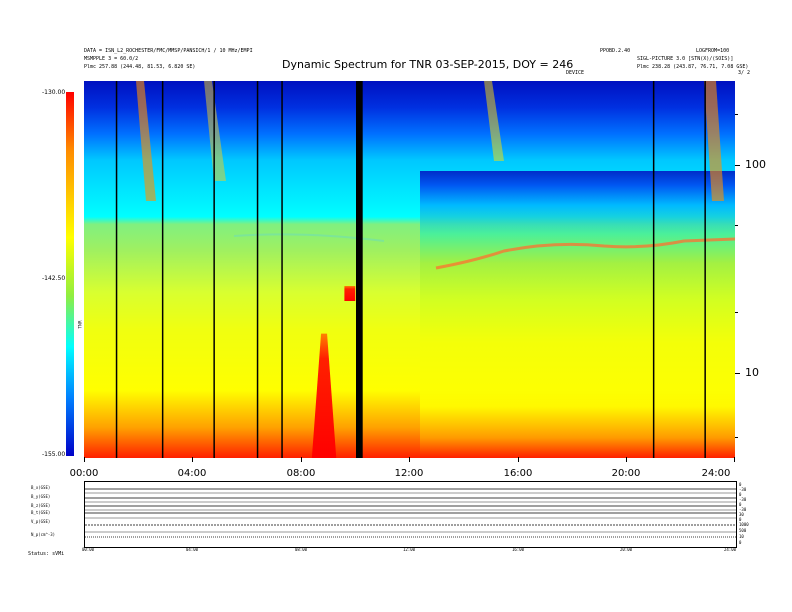  Describe the element at coordinates (140, 67) in the screenshot. I see `header-info-left-3: Plmc 257.88 (244.48, 81.53, 6.820 SE)` at that location.